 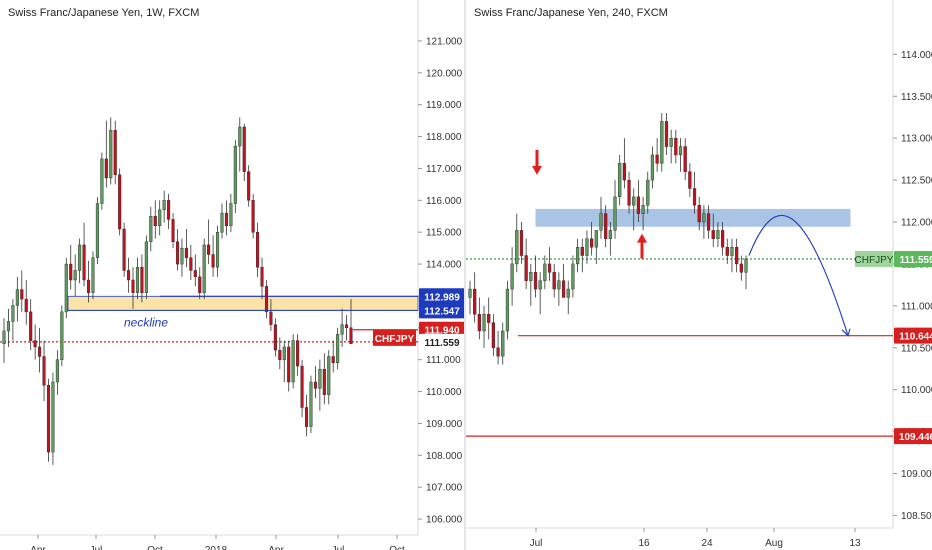 I want to click on panel-divider, so click(x=465, y=275).